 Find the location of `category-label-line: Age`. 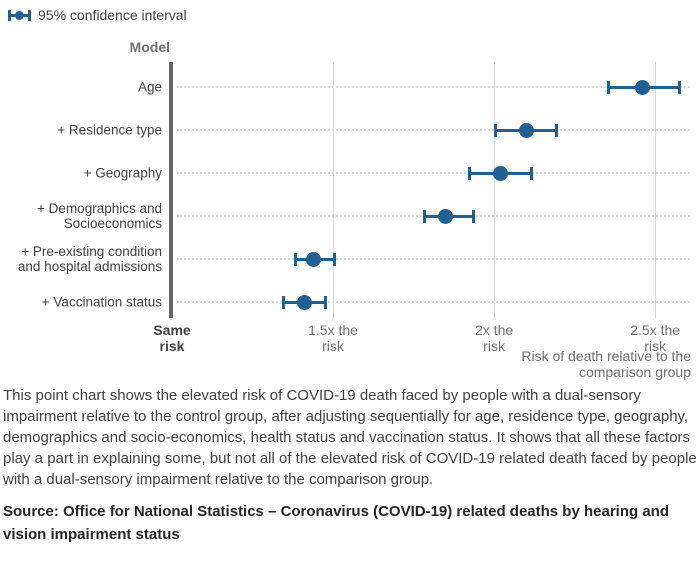

category-label-line: Age is located at coordinates (149, 87).